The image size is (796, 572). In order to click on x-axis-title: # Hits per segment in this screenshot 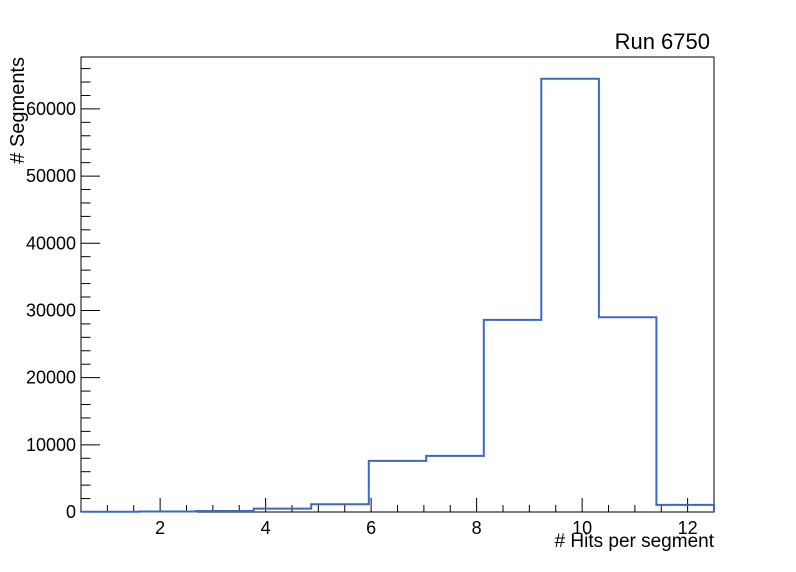, I will do `click(635, 541)`.